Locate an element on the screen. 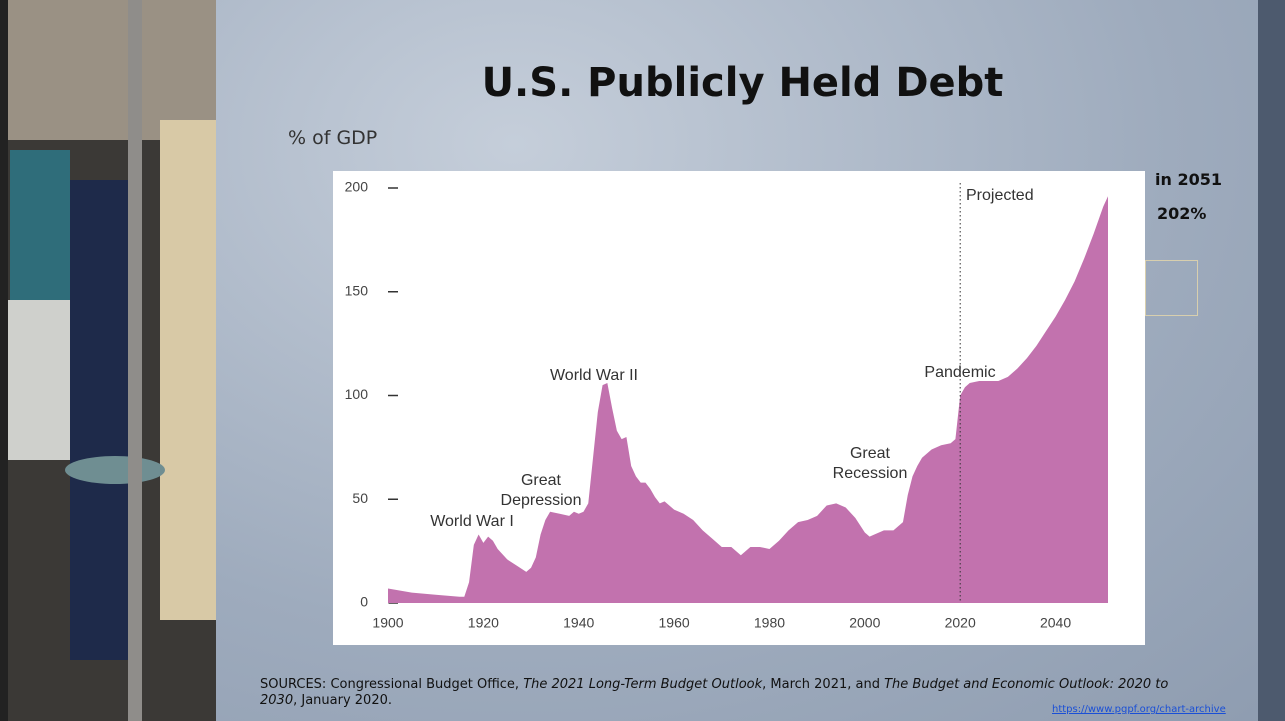 This screenshot has height=721, width=1285. y-tick-label: 0 is located at coordinates (364, 602).